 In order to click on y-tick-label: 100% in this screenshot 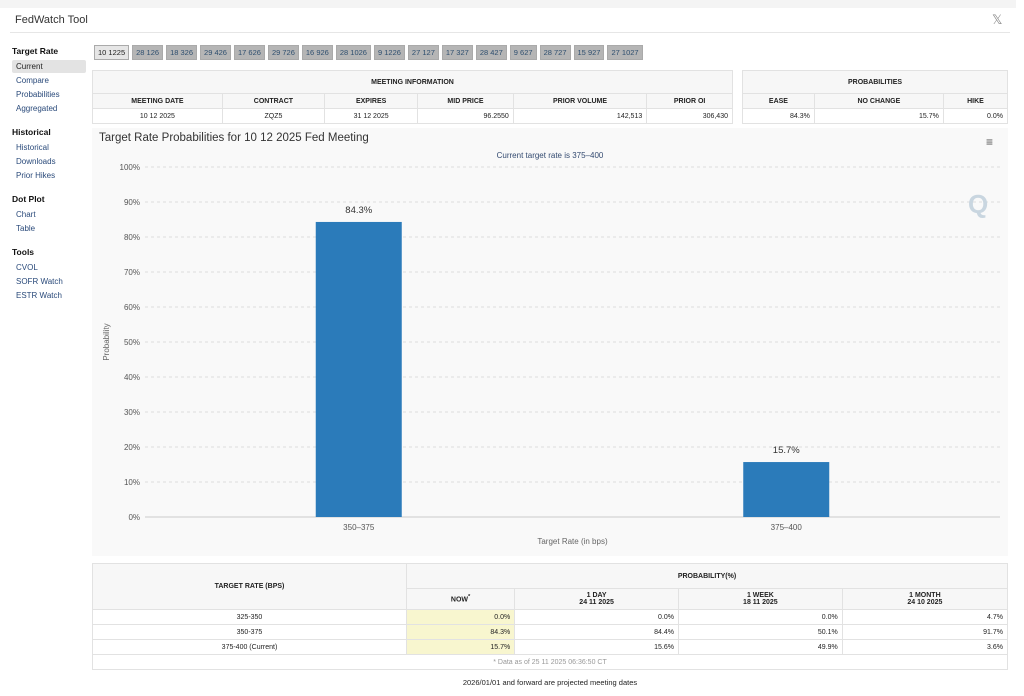, I will do `click(130, 167)`.